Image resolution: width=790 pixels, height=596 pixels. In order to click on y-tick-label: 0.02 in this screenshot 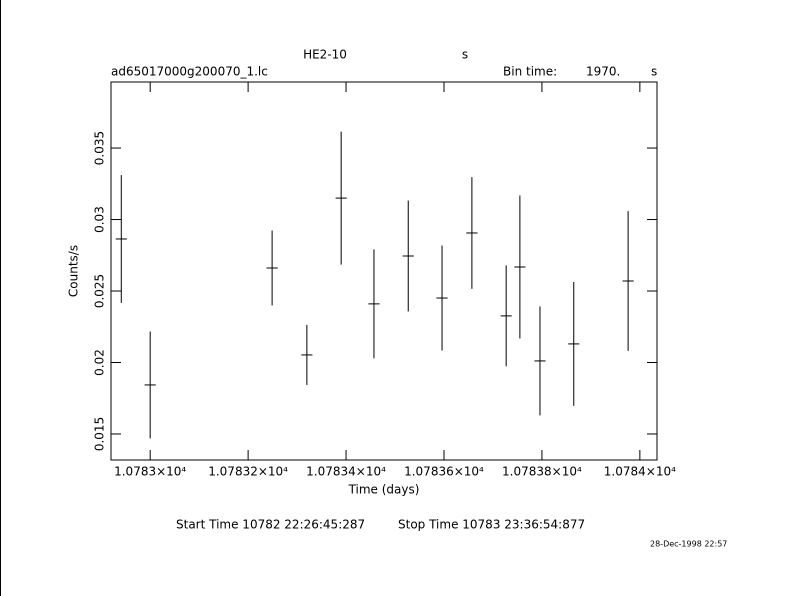, I will do `click(100, 362)`.